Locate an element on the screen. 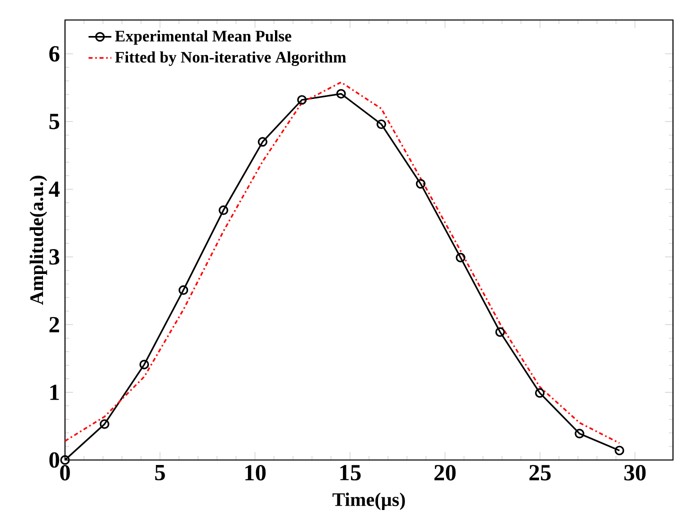 This screenshot has width=694, height=532. x-tick-label: 25 is located at coordinates (540, 472).